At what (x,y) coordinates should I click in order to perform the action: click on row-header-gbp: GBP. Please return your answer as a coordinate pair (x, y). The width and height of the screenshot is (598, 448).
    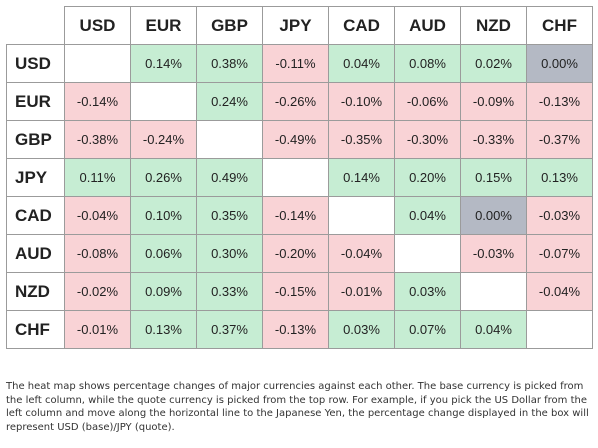
    Looking at the image, I should click on (36, 140).